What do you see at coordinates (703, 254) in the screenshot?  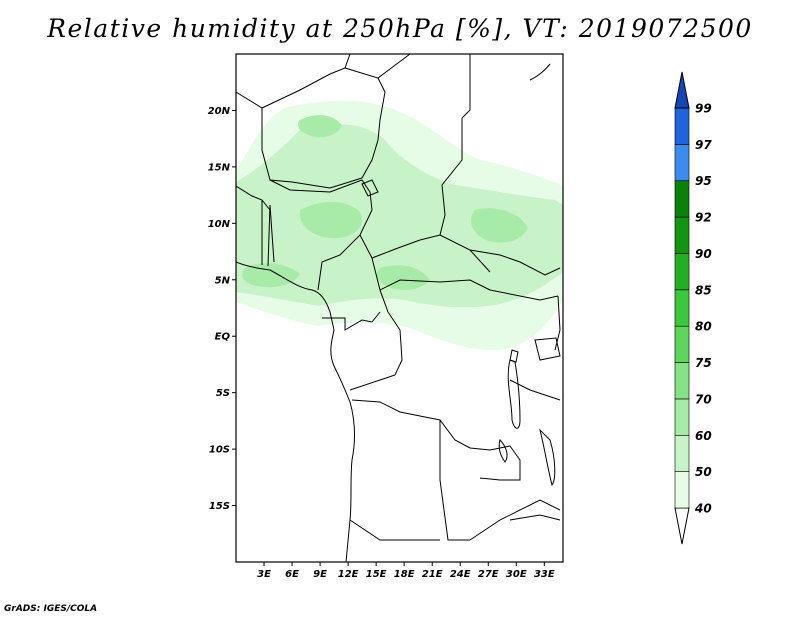 I see `colorbar-label: 90` at bounding box center [703, 254].